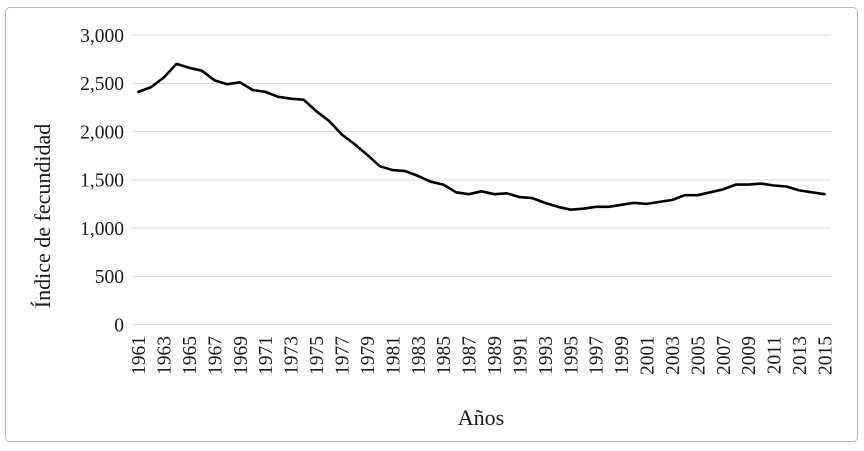 The height and width of the screenshot is (451, 864). I want to click on x-tick-label: 2005, so click(698, 355).